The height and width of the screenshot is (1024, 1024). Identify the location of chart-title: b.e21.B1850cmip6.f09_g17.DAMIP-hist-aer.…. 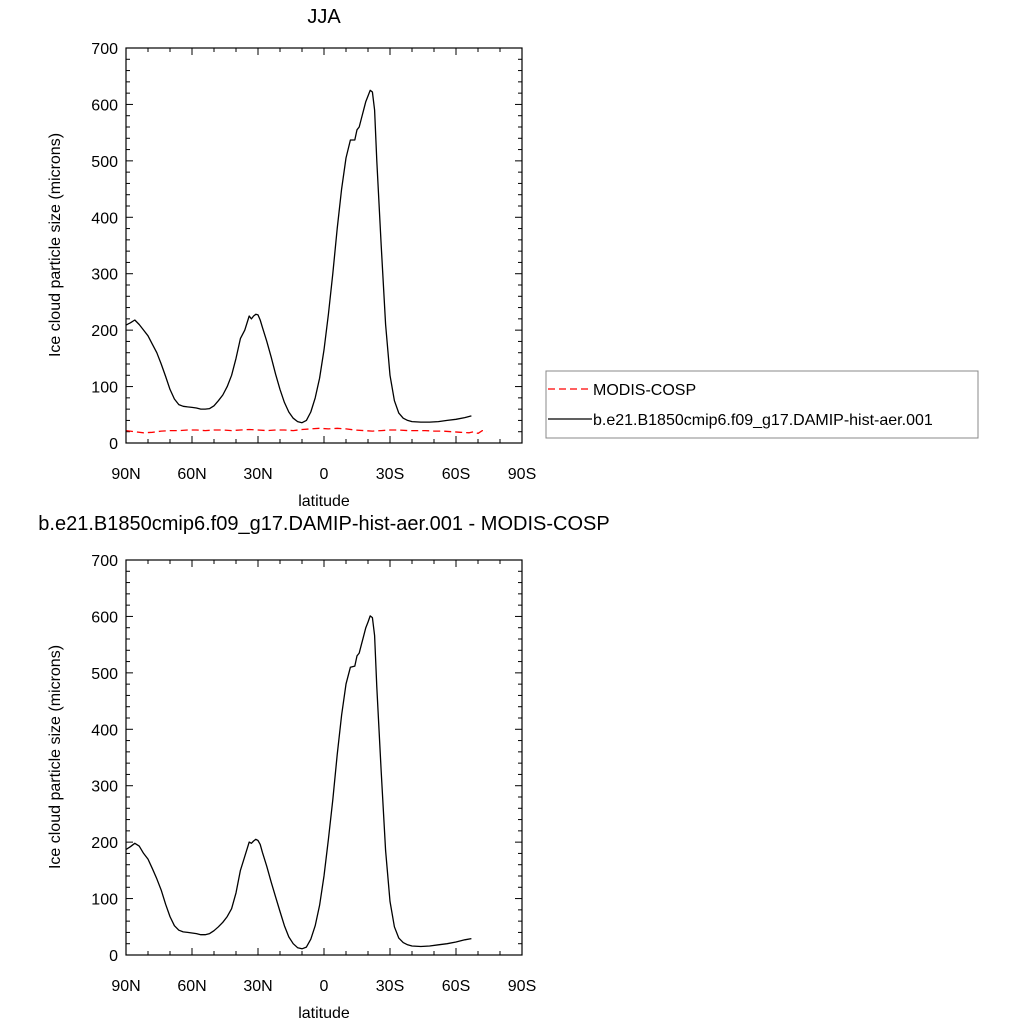
(323, 524).